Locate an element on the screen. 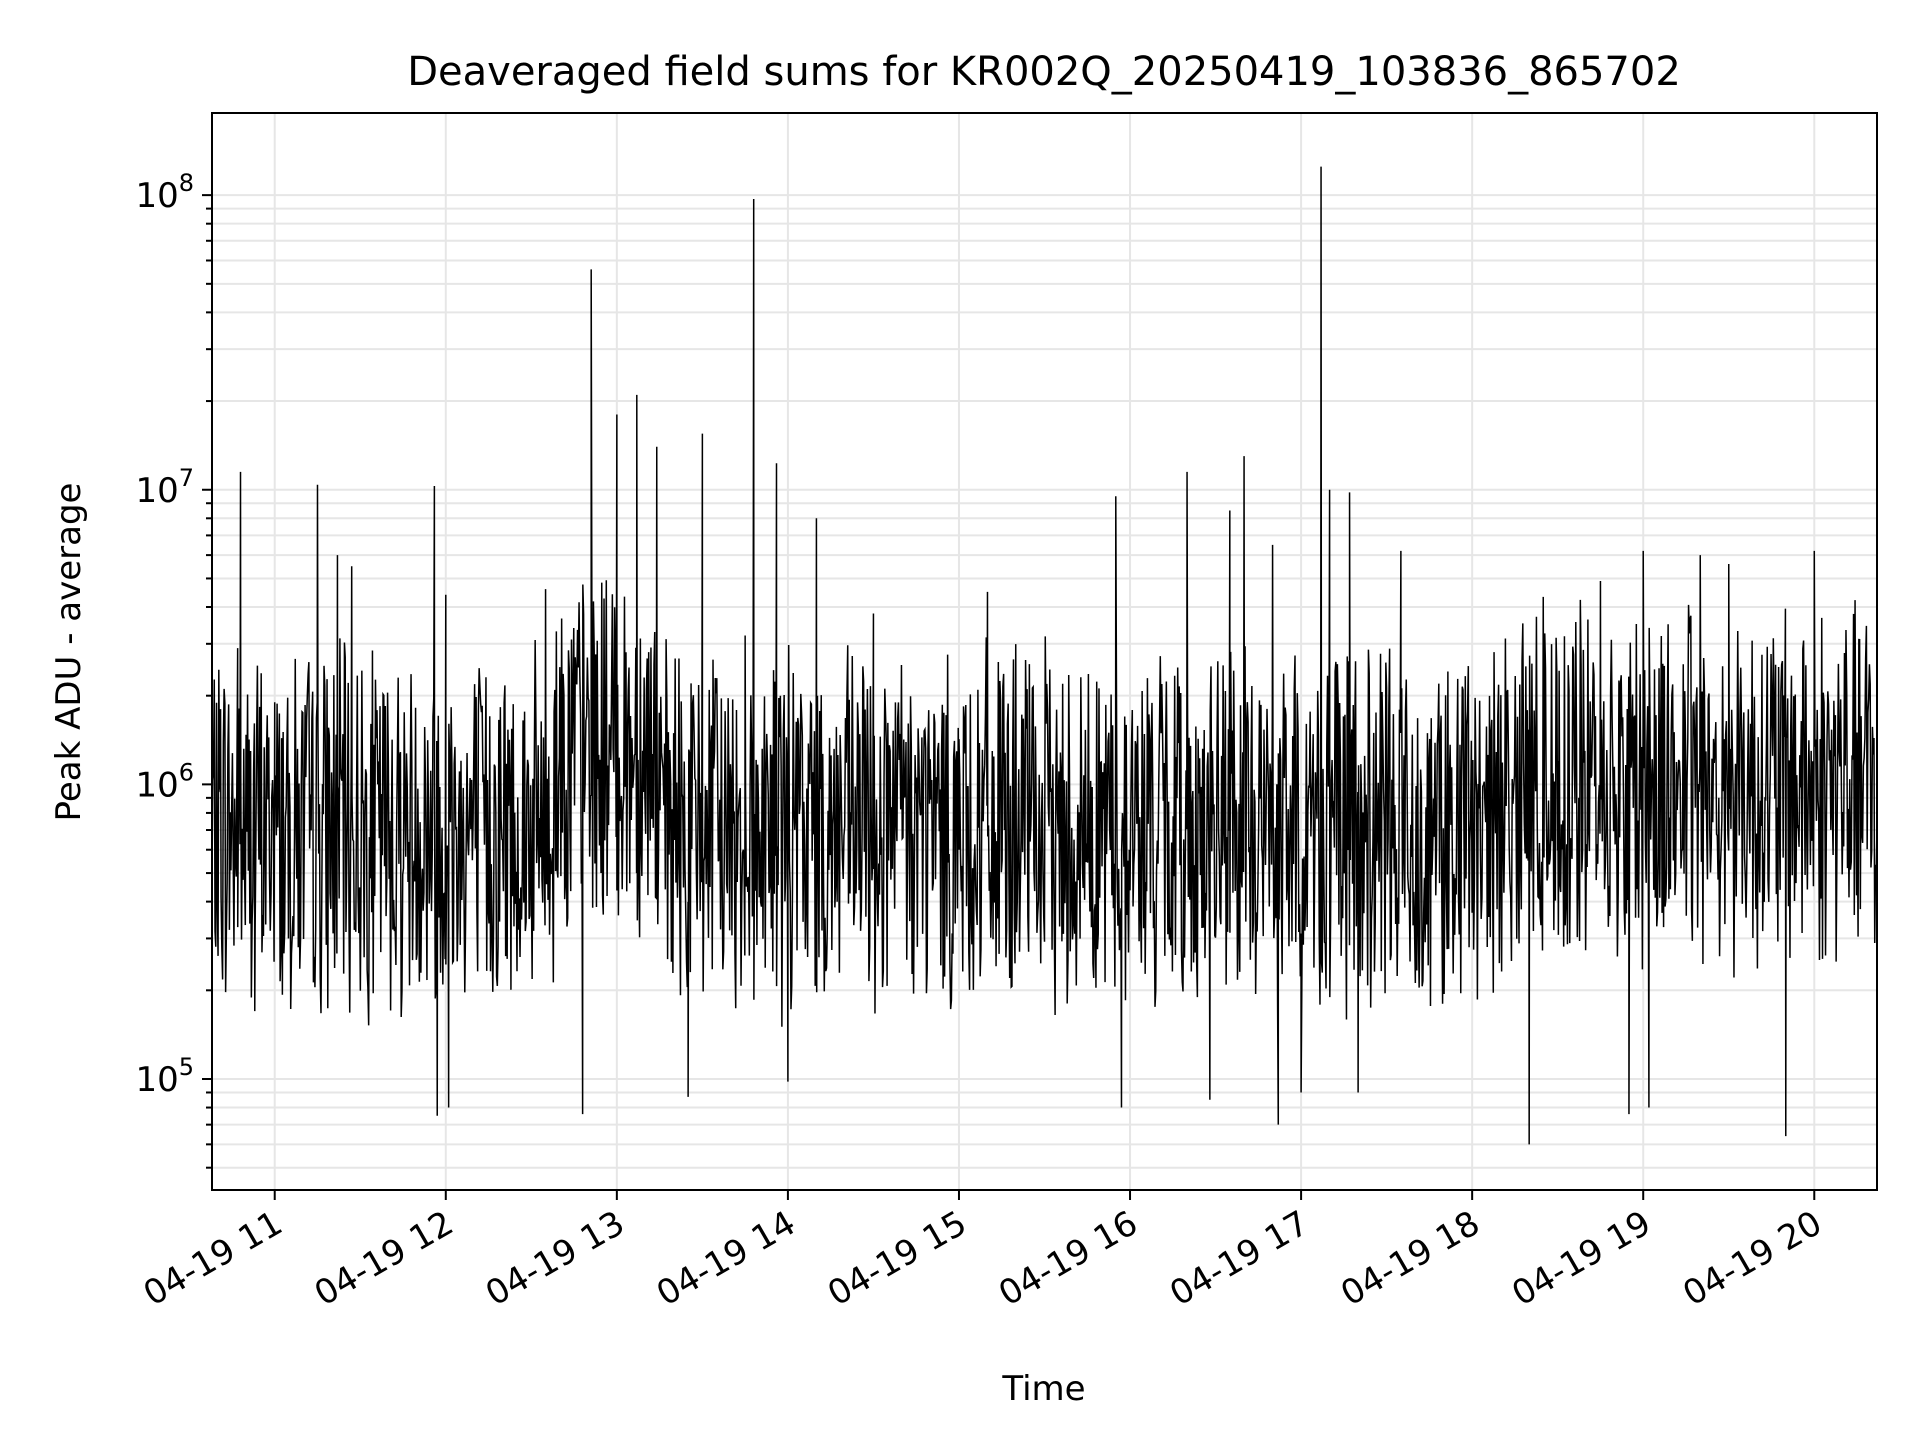 The height and width of the screenshot is (1440, 1920). y-tick-label: 10⁸ is located at coordinates (164, 192).